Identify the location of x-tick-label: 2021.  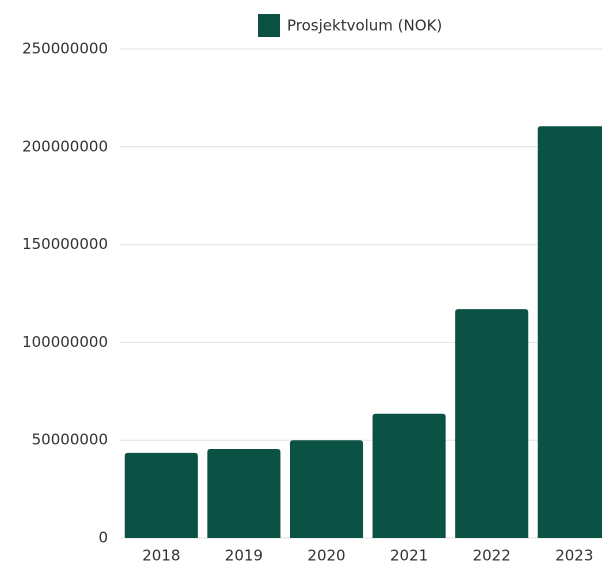
(409, 555).